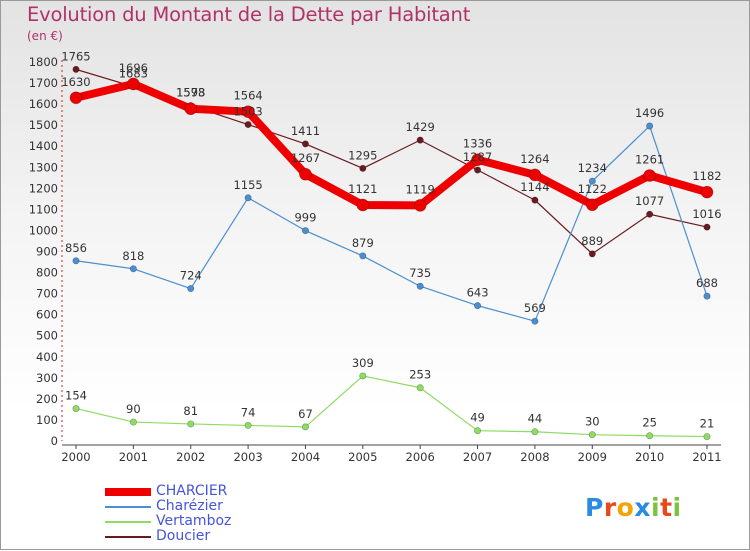  I want to click on y-tick-label: 700, so click(47, 294).